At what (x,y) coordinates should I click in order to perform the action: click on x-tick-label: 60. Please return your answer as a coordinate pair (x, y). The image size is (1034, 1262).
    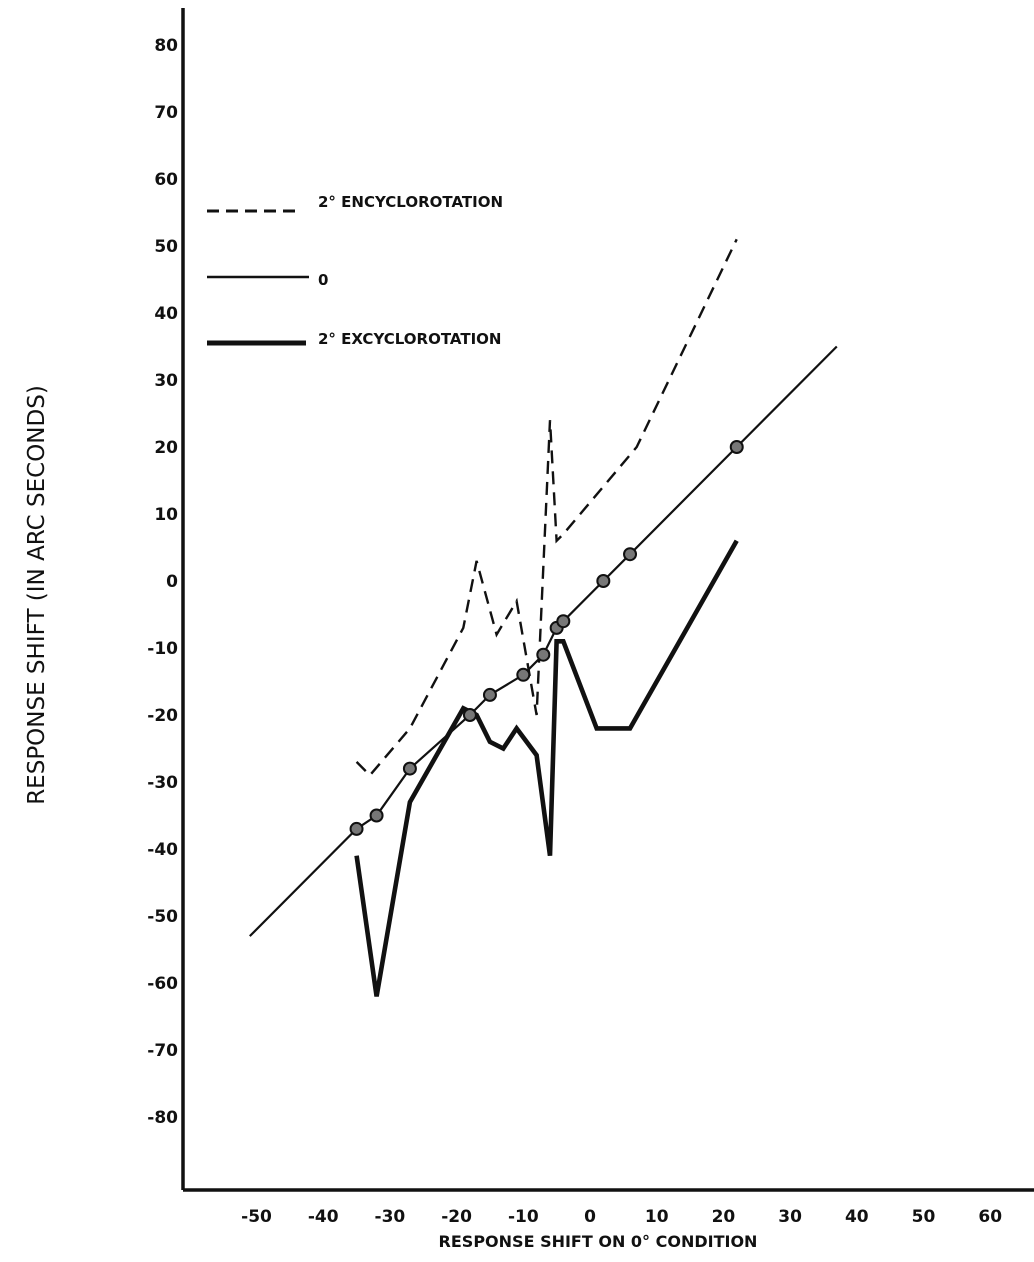
    Looking at the image, I should click on (990, 1217).